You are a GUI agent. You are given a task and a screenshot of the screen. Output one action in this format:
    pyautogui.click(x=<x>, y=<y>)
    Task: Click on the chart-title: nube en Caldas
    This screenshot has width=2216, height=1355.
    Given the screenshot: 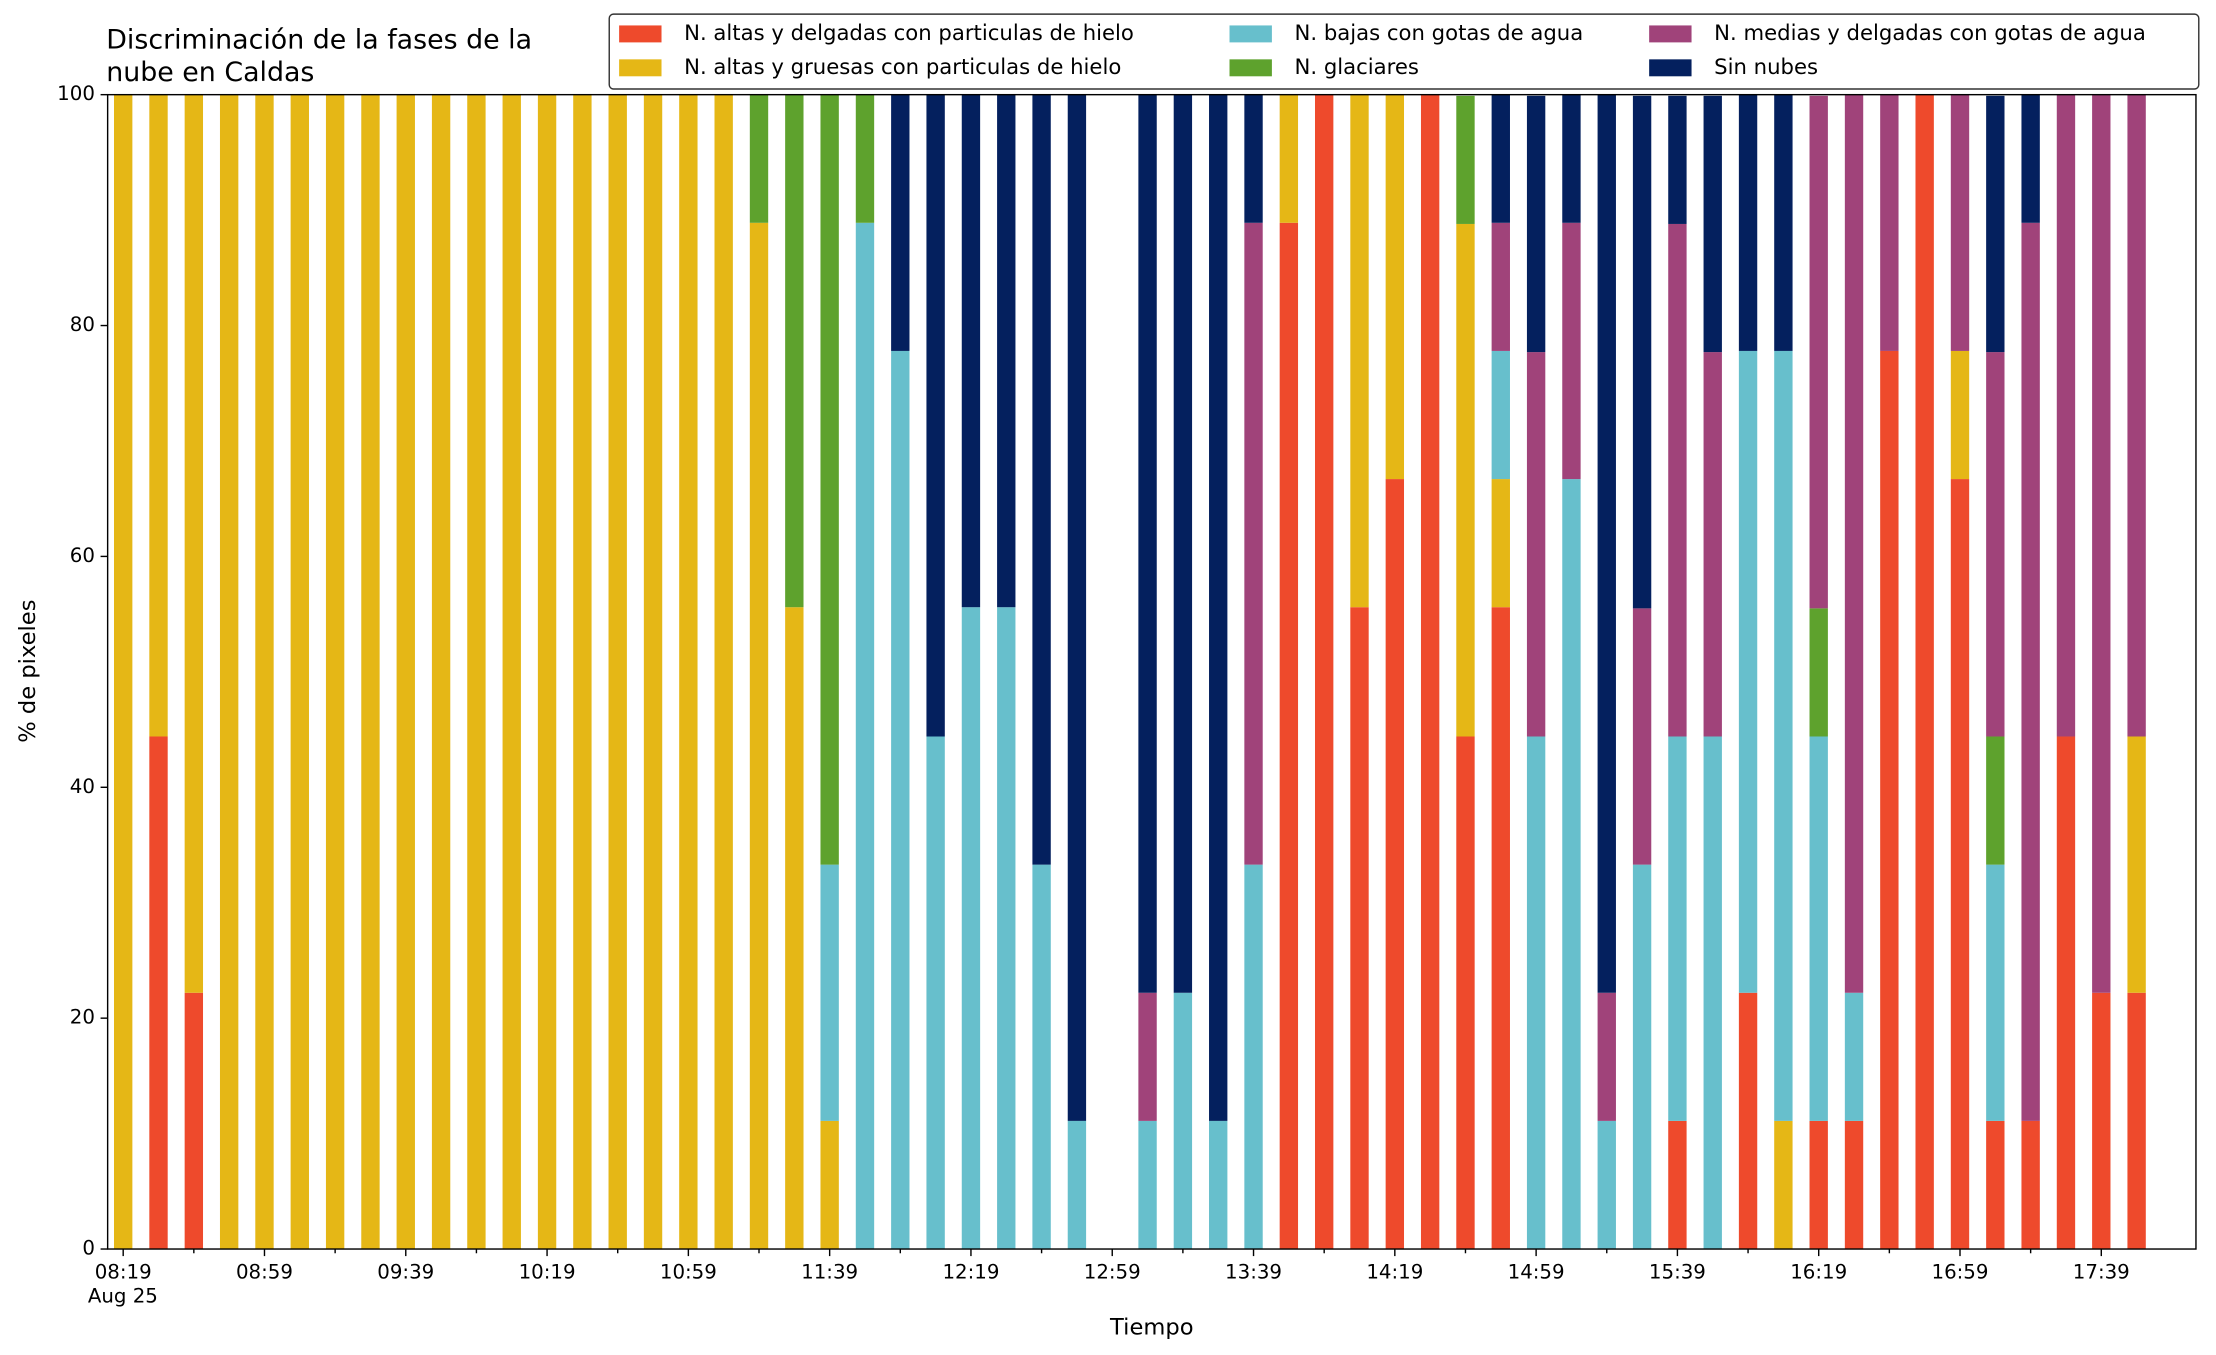 What is the action you would take?
    pyautogui.click(x=210, y=72)
    